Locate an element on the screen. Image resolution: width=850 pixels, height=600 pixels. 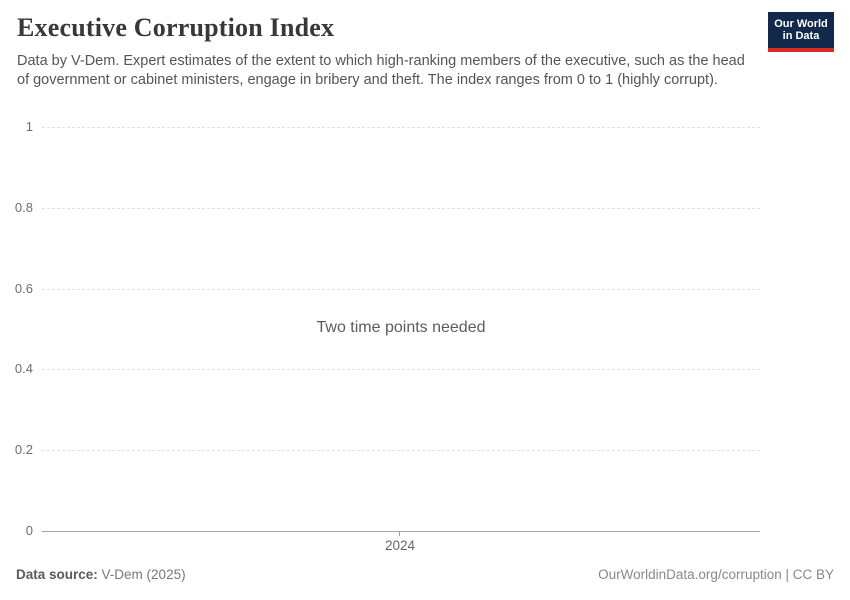
axis-line is located at coordinates (401, 531).